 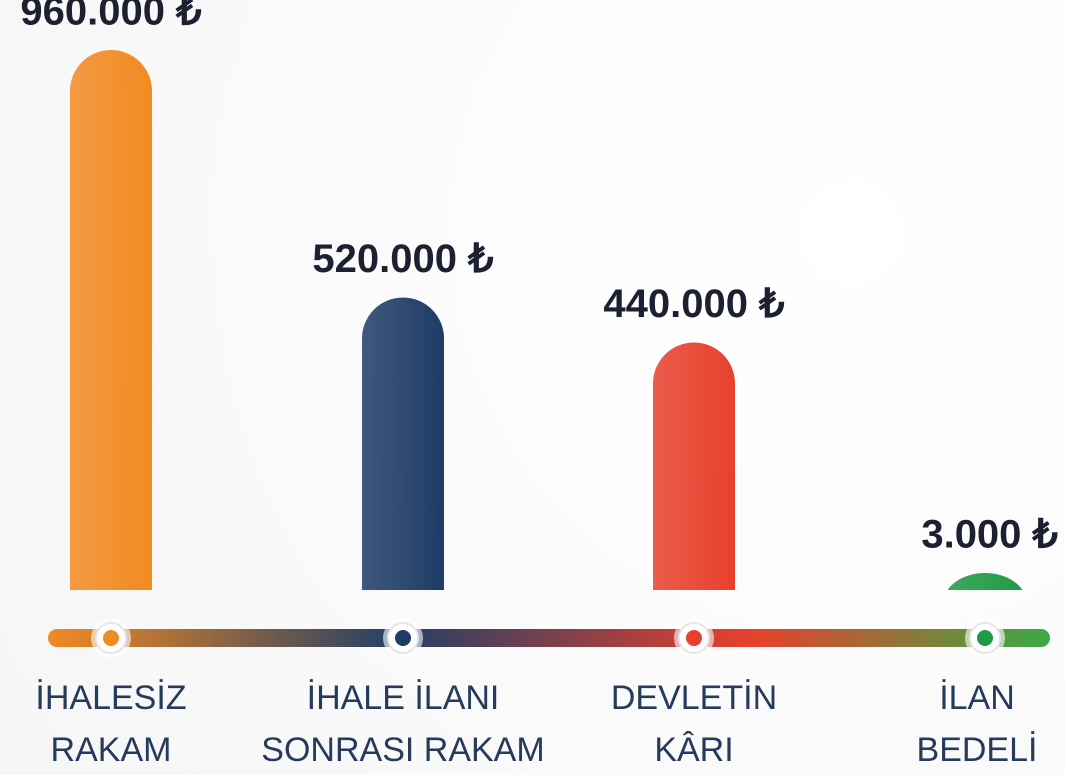 What do you see at coordinates (111, 17) in the screenshot?
I see `value-label: 960.000 ₺` at bounding box center [111, 17].